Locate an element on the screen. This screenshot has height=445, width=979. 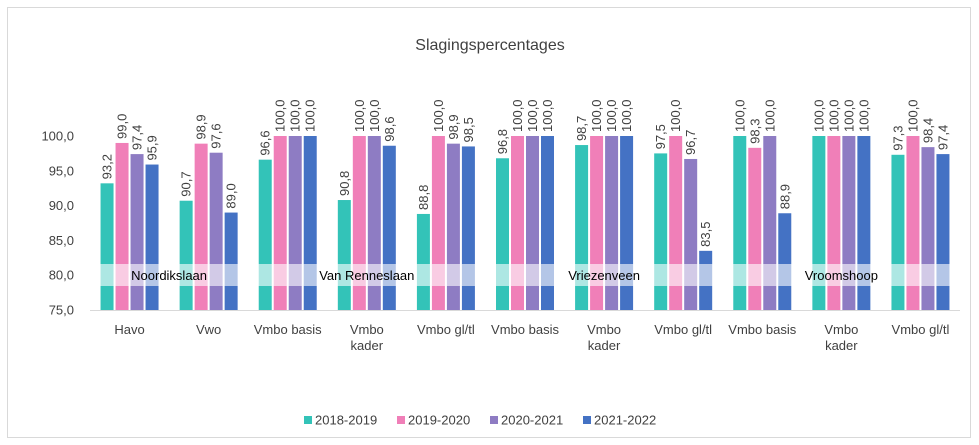
data-label: 97,5 is located at coordinates (660, 136).